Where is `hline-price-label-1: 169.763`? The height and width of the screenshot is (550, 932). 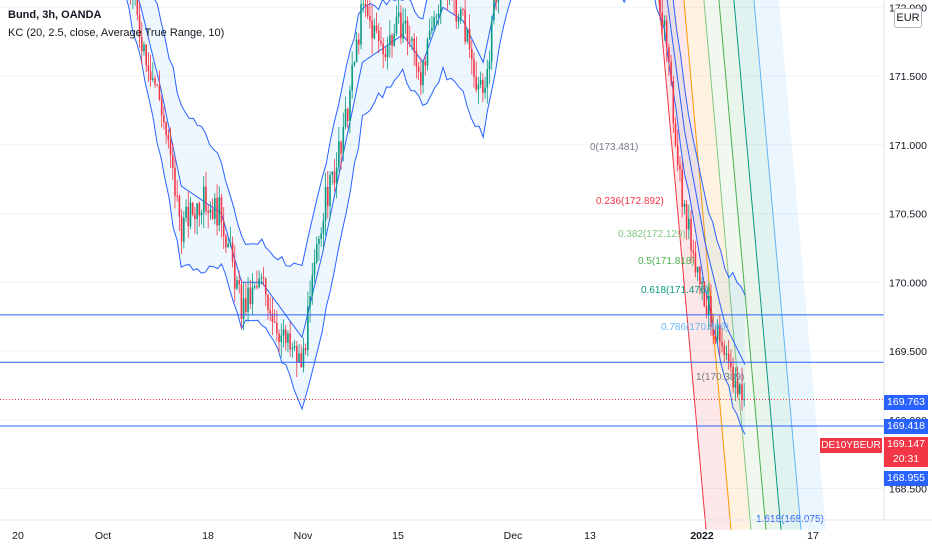 hline-price-label-1: 169.763 is located at coordinates (906, 402).